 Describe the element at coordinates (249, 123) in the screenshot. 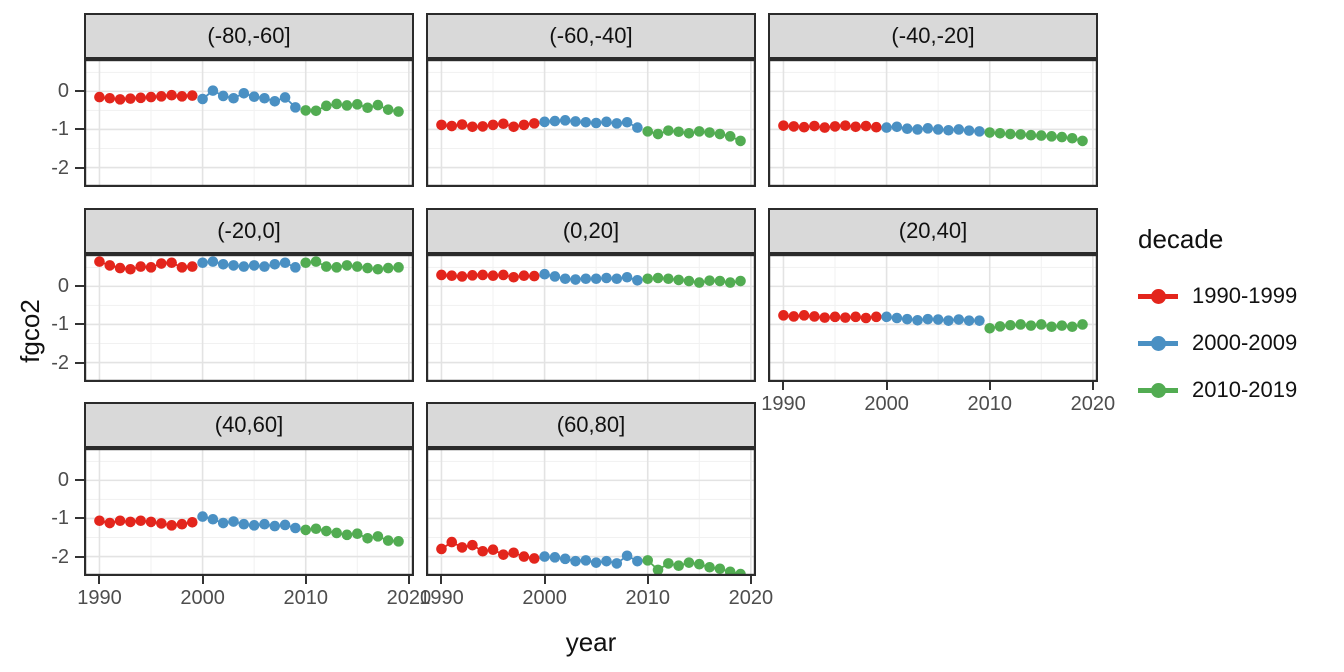

I see `facet-panel-(-80,-60]` at that location.